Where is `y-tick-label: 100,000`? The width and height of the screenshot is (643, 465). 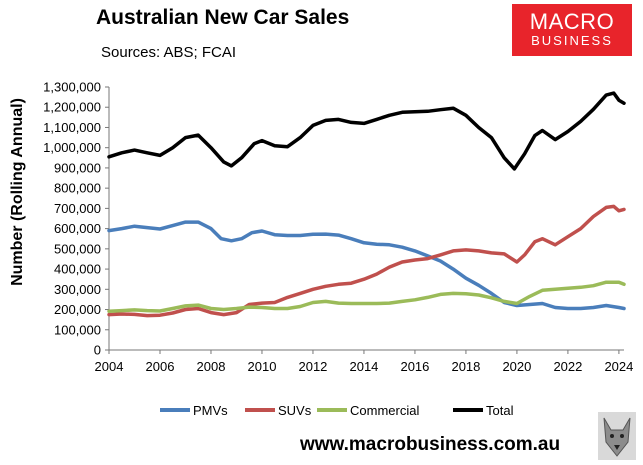
y-tick-label: 100,000 is located at coordinates (77, 329).